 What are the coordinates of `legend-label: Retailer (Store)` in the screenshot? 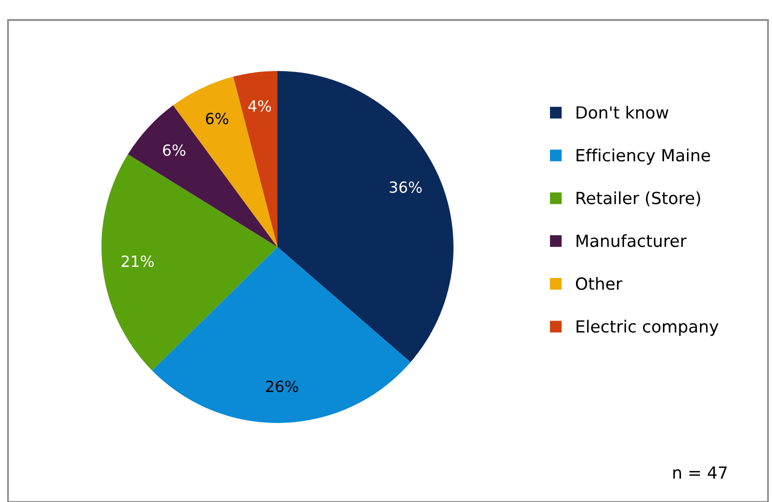 It's located at (638, 198).